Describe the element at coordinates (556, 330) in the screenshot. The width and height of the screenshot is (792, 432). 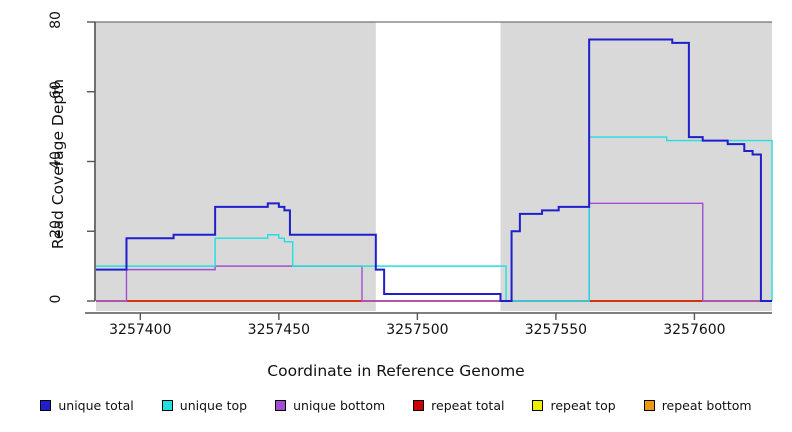
I see `x-tick-label-3257550: 3257550` at that location.